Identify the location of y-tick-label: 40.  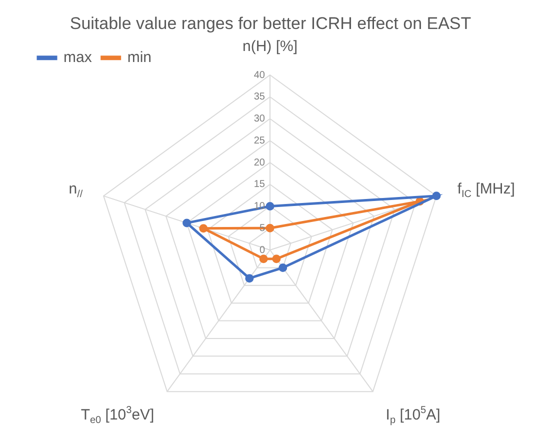
(260, 75).